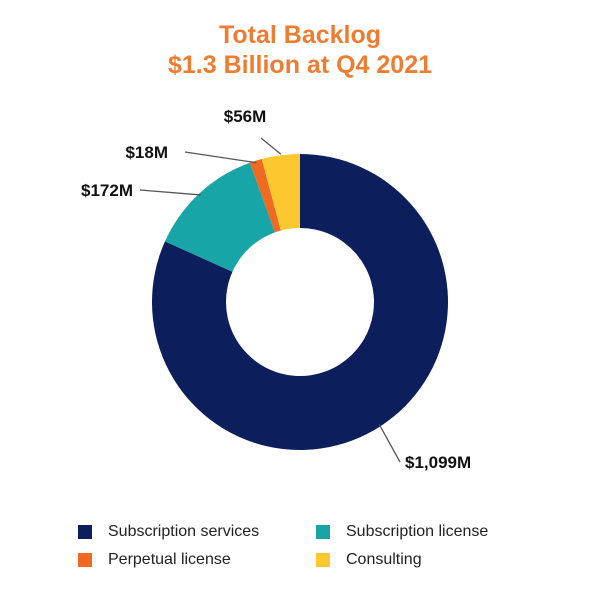 Image resolution: width=600 pixels, height=600 pixels. What do you see at coordinates (170, 192) in the screenshot?
I see `leader-line-subscription-license` at bounding box center [170, 192].